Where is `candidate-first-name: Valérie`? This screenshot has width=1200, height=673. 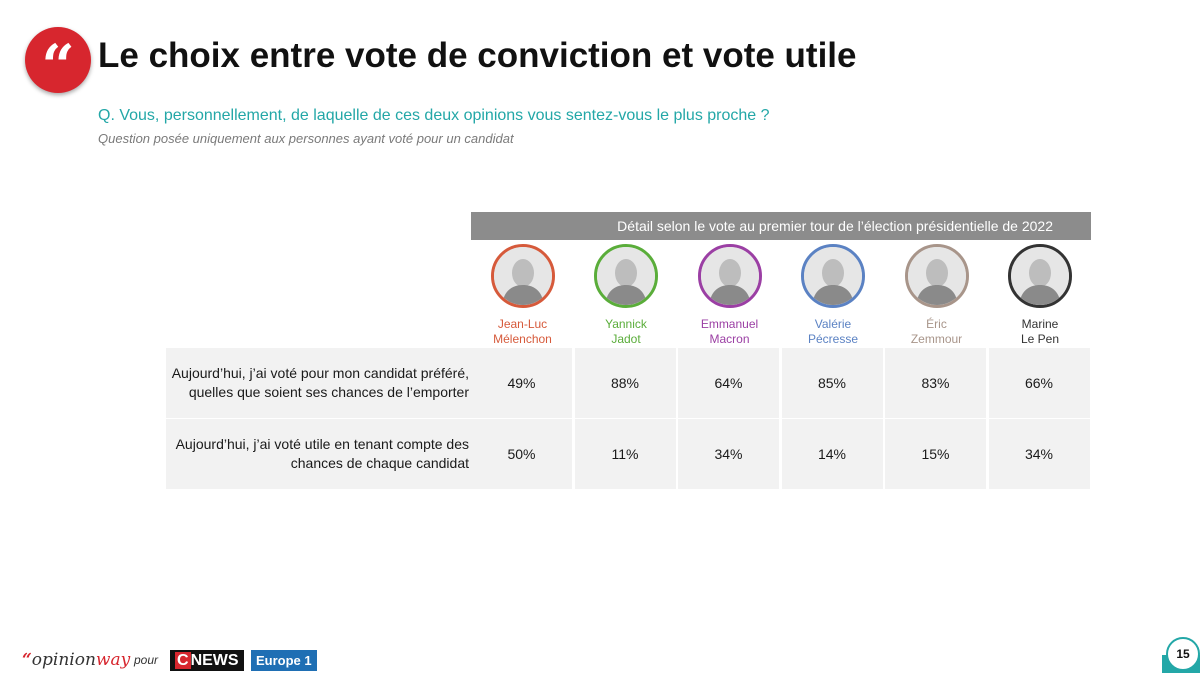
candidate-first-name: Valérie is located at coordinates (833, 324).